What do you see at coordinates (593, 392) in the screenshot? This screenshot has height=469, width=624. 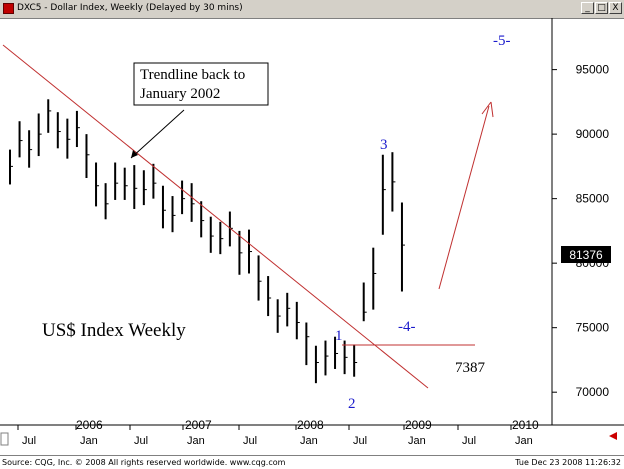 I see `price-tick-label: 70000` at bounding box center [593, 392].